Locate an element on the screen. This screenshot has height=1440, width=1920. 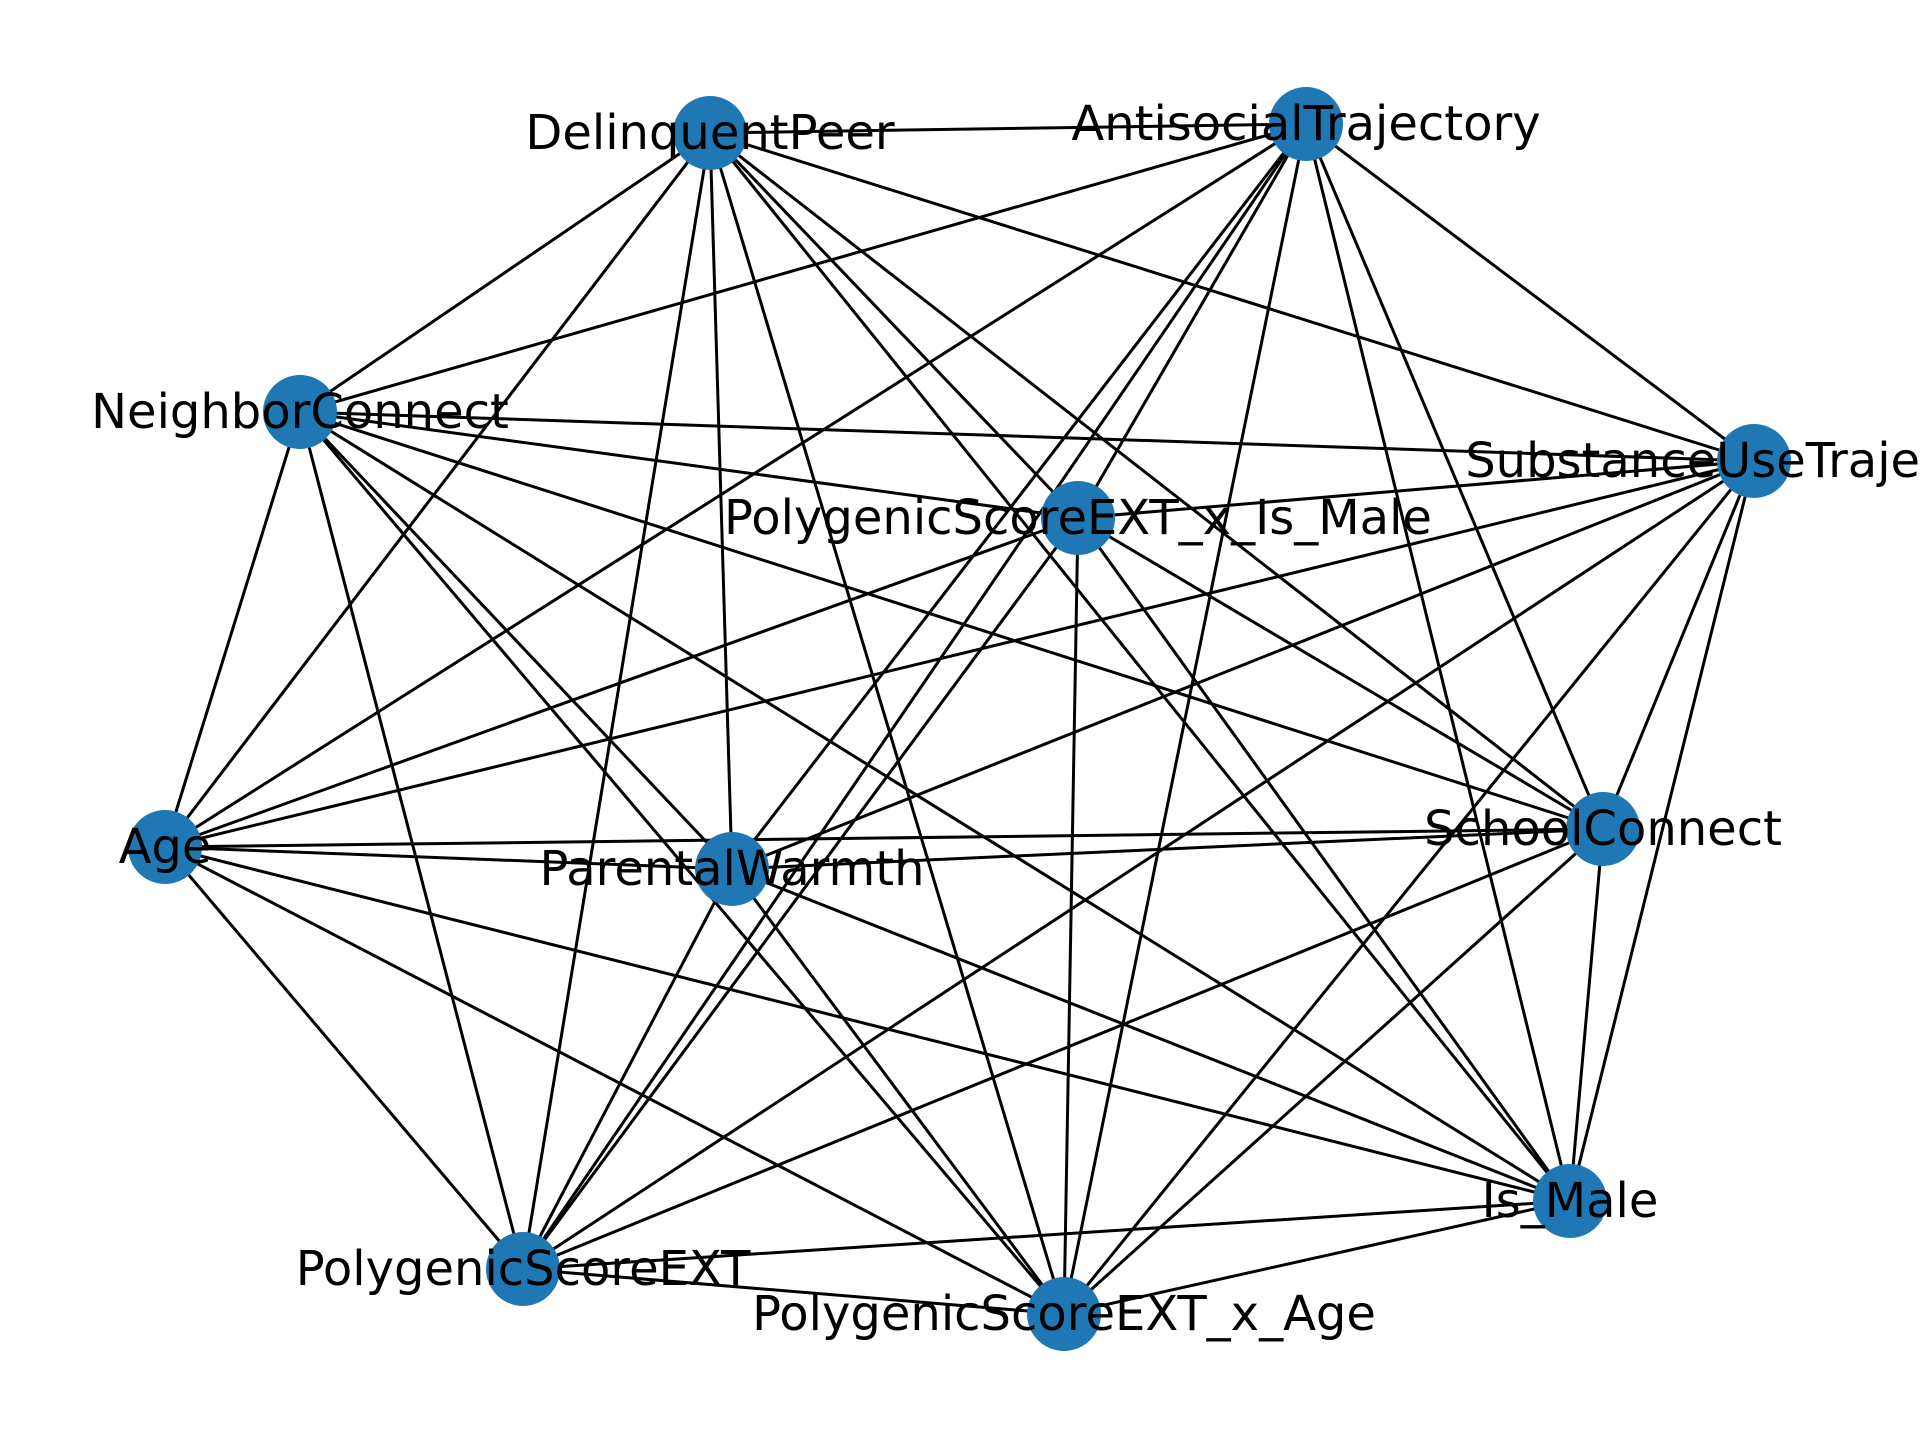
edge-parentalwarmth-to-polygenicscoreext-x-age is located at coordinates (898, 1091).